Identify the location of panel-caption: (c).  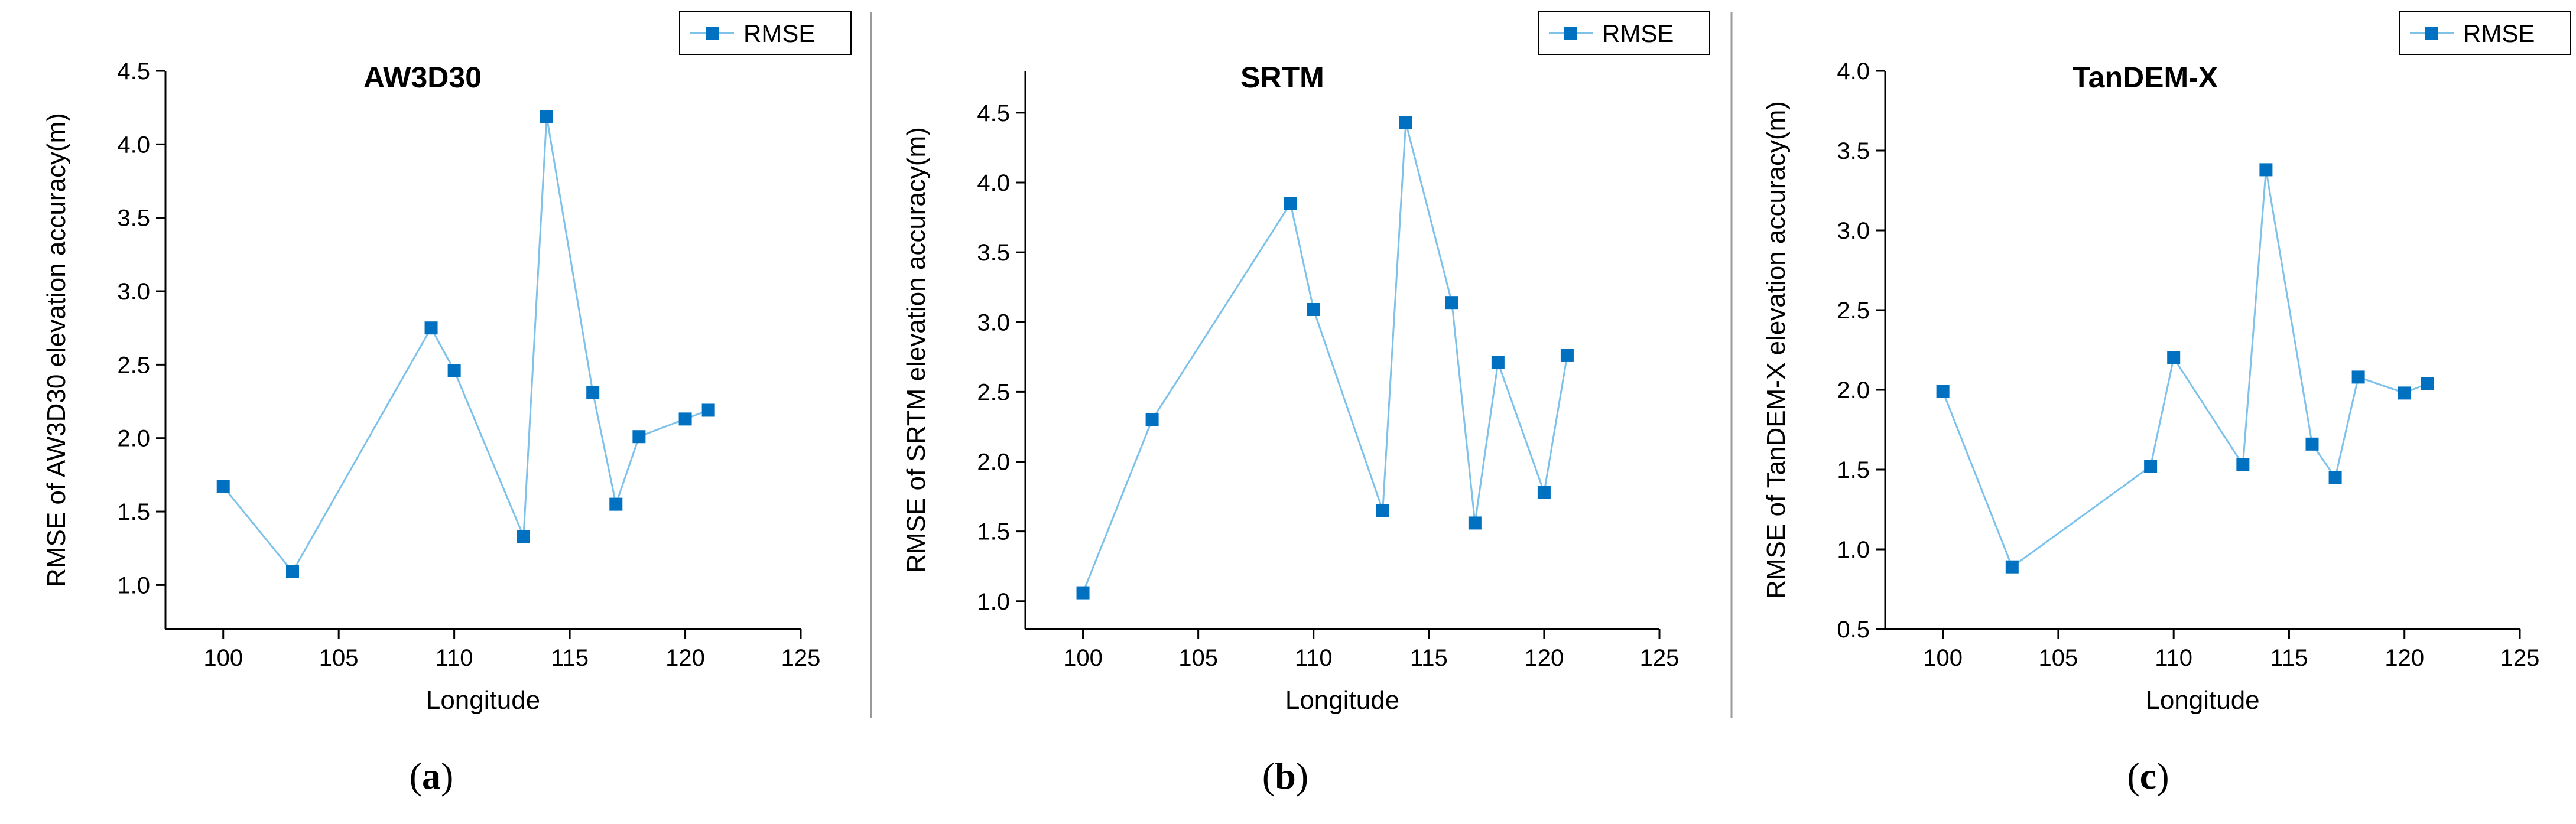
(2148, 776).